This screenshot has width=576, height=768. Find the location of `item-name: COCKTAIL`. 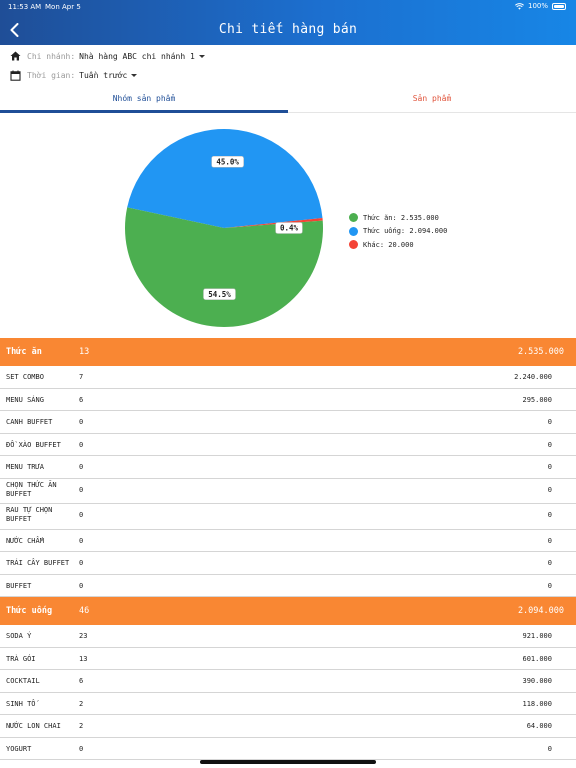

item-name: COCKTAIL is located at coordinates (23, 681).